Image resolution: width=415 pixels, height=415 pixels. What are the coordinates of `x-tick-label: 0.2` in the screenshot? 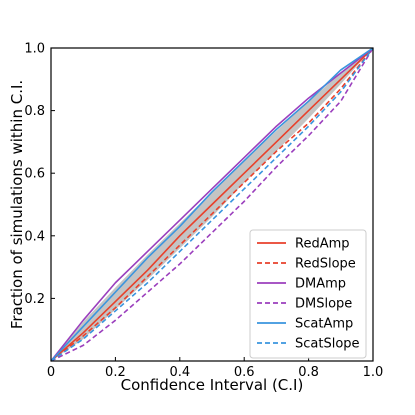 It's located at (115, 372).